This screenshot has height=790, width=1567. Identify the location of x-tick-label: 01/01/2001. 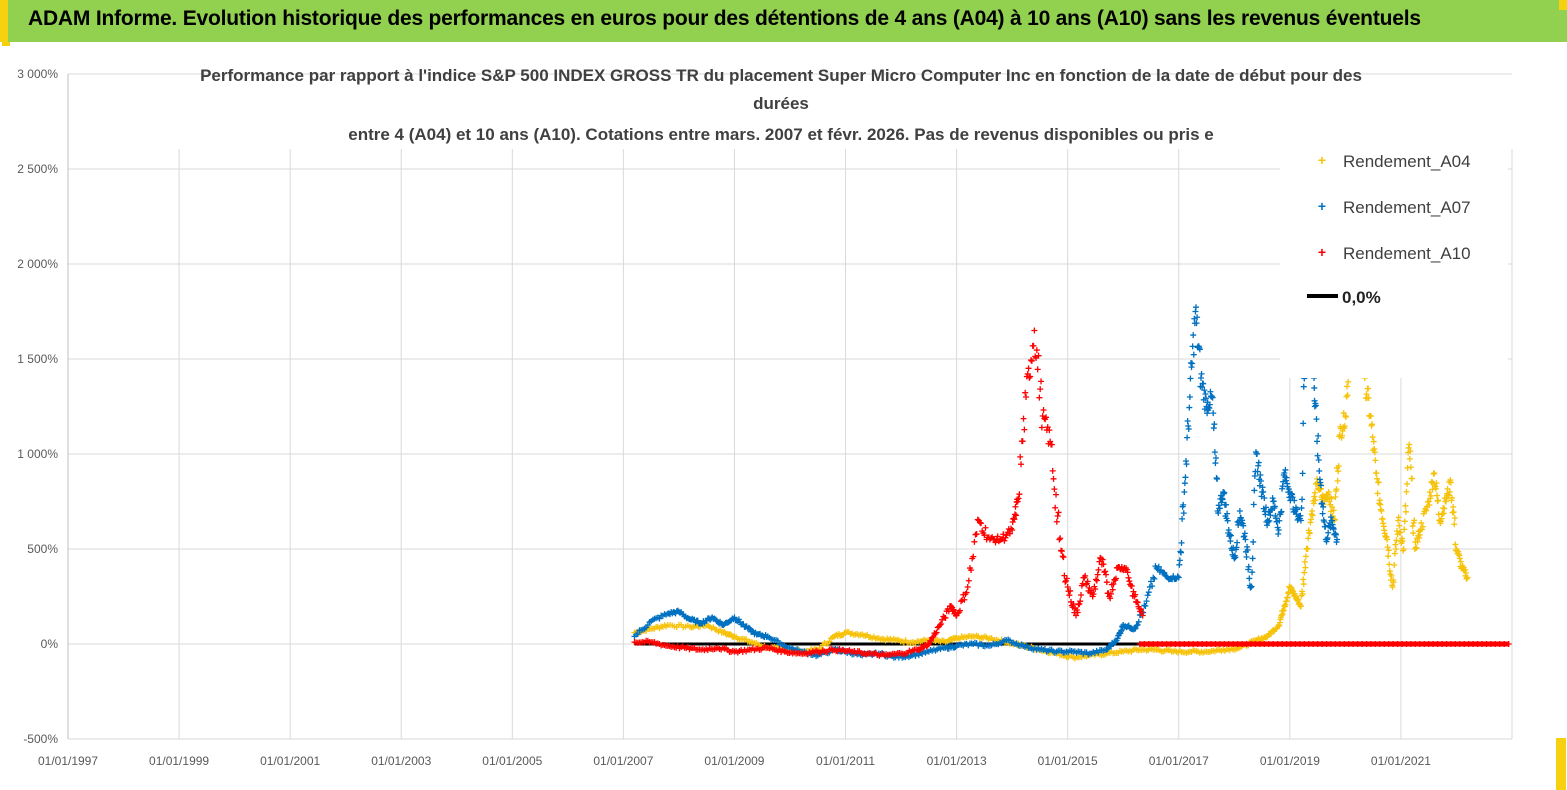
(290, 761).